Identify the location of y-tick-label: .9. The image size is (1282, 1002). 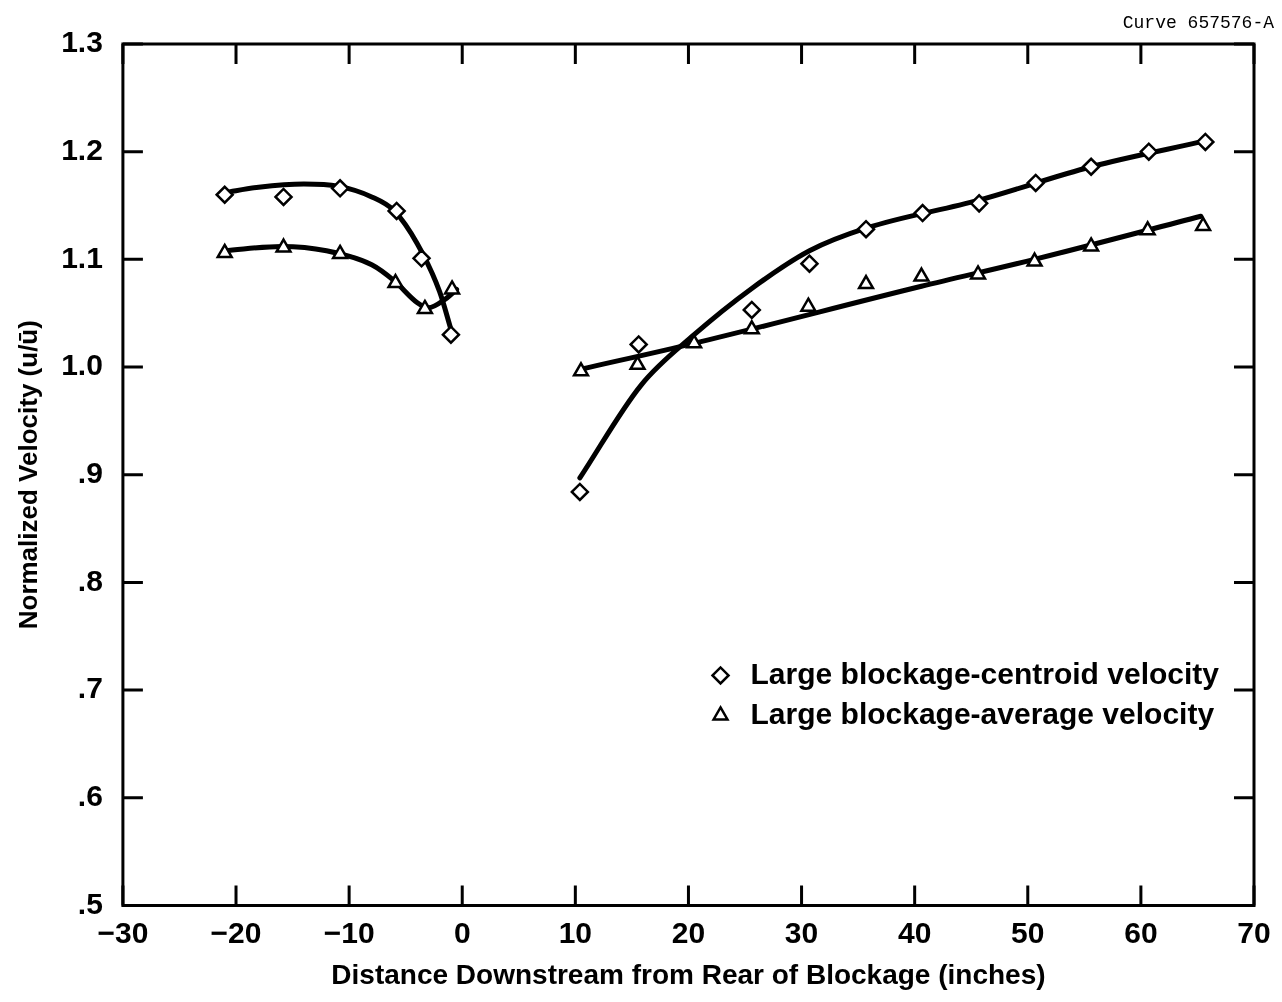
(90, 472).